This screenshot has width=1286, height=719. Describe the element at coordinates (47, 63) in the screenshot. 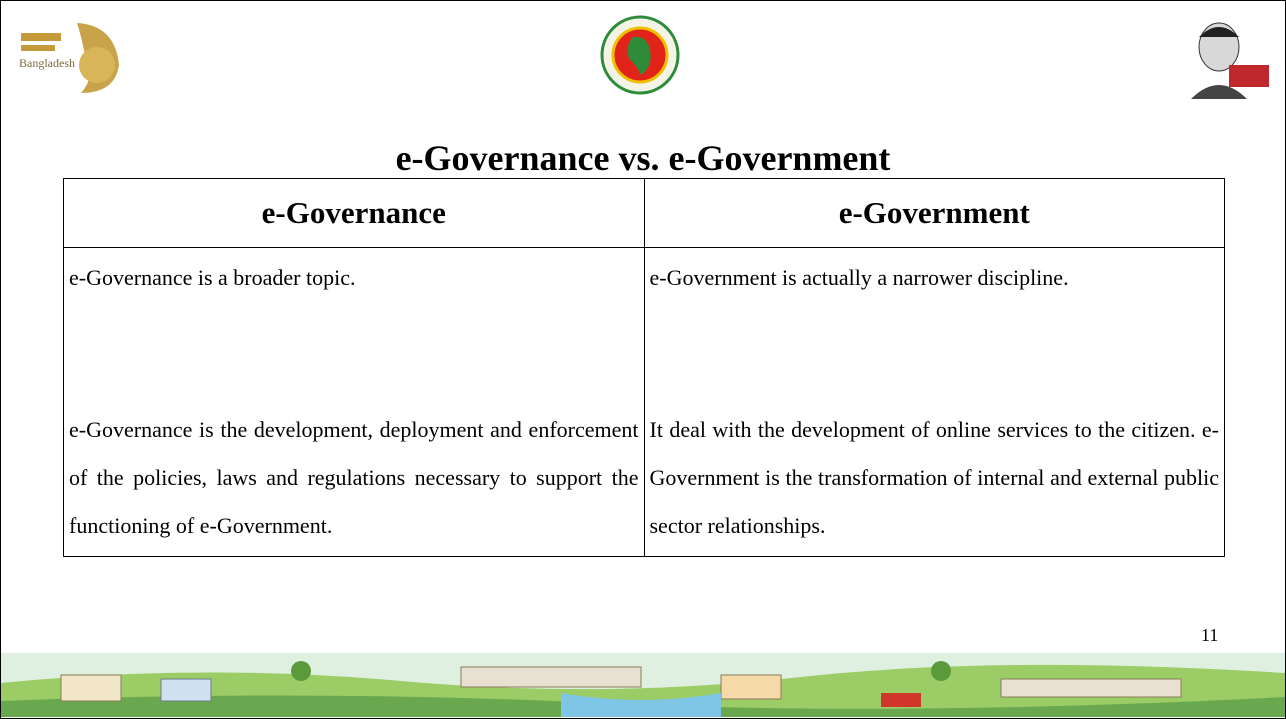

I see `logo-text: Bangladesh` at that location.